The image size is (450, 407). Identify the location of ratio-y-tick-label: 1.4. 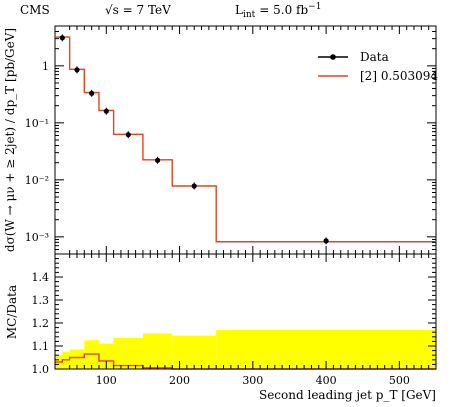
(41, 277).